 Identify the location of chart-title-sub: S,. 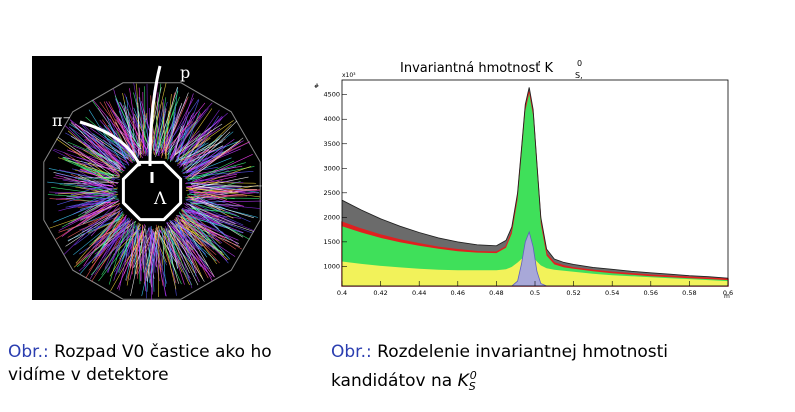
(579, 75).